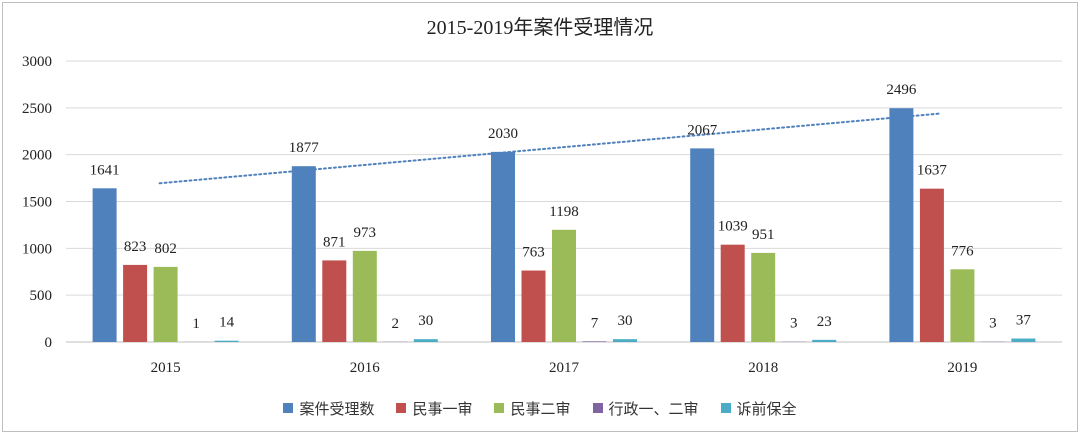 This screenshot has height=434, width=1080. Describe the element at coordinates (1024, 321) in the screenshot. I see `data-label: 37` at that location.